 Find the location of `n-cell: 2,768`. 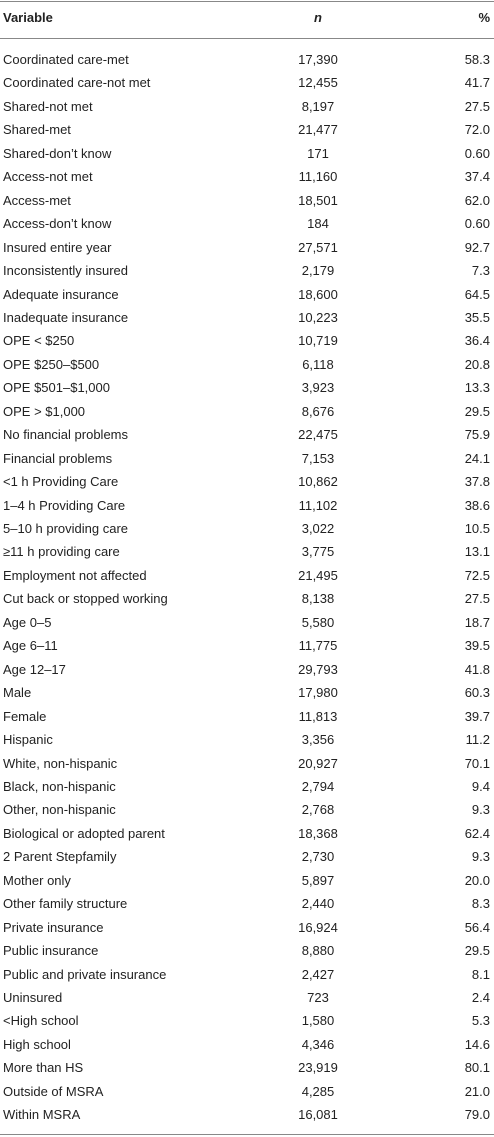

n-cell: 2,768 is located at coordinates (318, 810).